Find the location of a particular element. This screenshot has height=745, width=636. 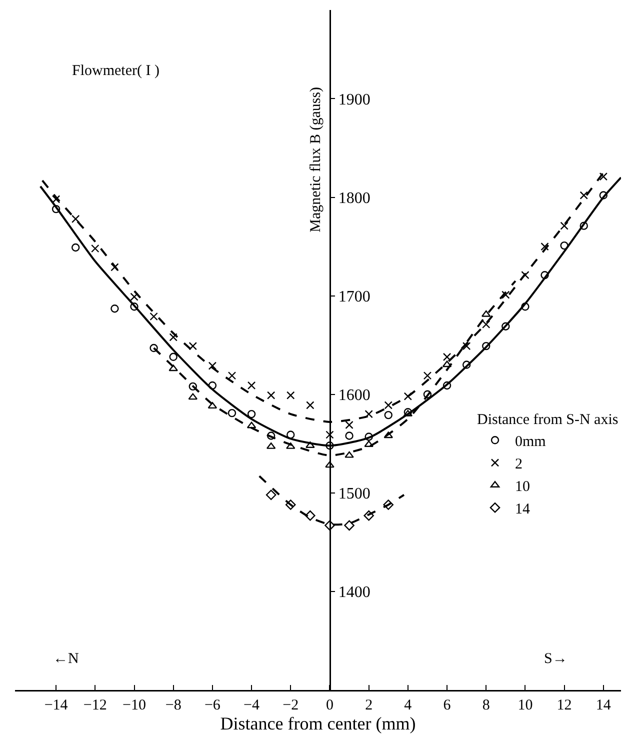

x-tick-label: 12 is located at coordinates (564, 706).